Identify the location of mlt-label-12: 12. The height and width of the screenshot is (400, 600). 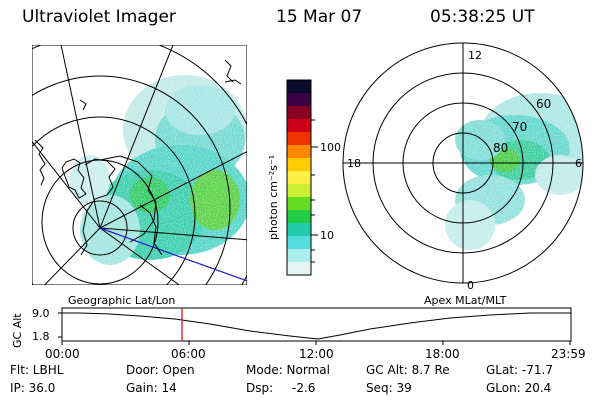
(475, 55).